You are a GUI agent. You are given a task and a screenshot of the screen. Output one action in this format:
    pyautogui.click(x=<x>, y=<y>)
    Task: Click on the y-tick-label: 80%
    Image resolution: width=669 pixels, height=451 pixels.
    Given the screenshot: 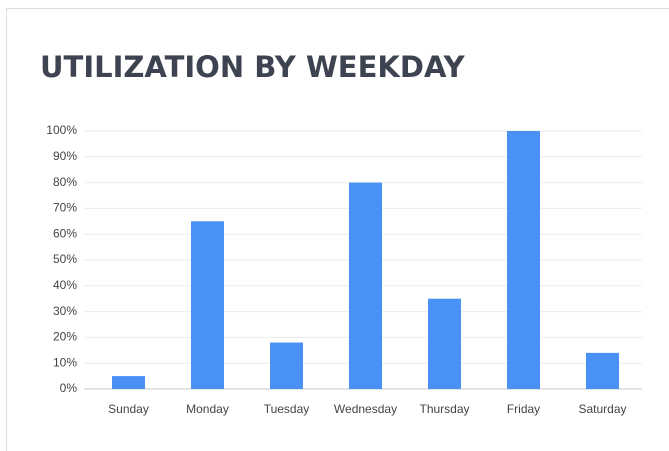 What is the action you would take?
    pyautogui.click(x=65, y=182)
    